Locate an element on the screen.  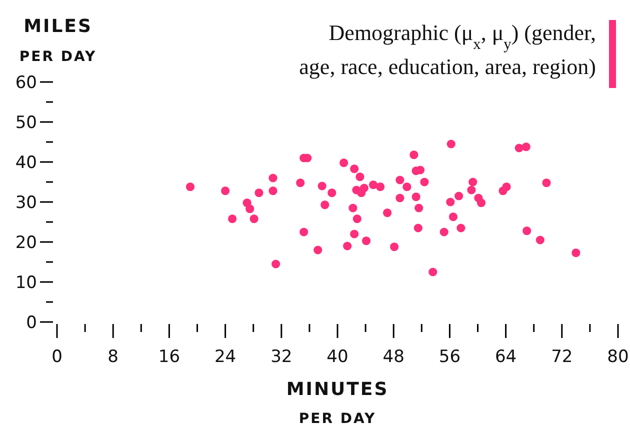
x-tick-label: 80 is located at coordinates (618, 357).